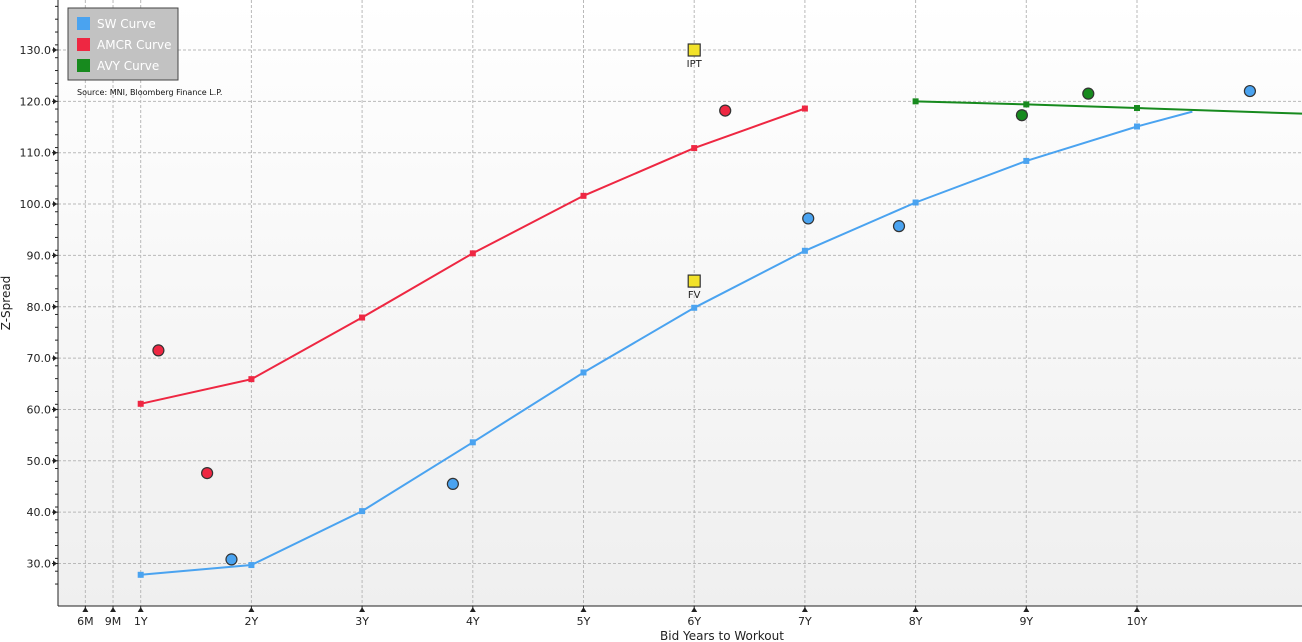 This screenshot has width=1302, height=642. I want to click on source-note: Source: MNI, Bloomberg Finance L.P., so click(149, 92).